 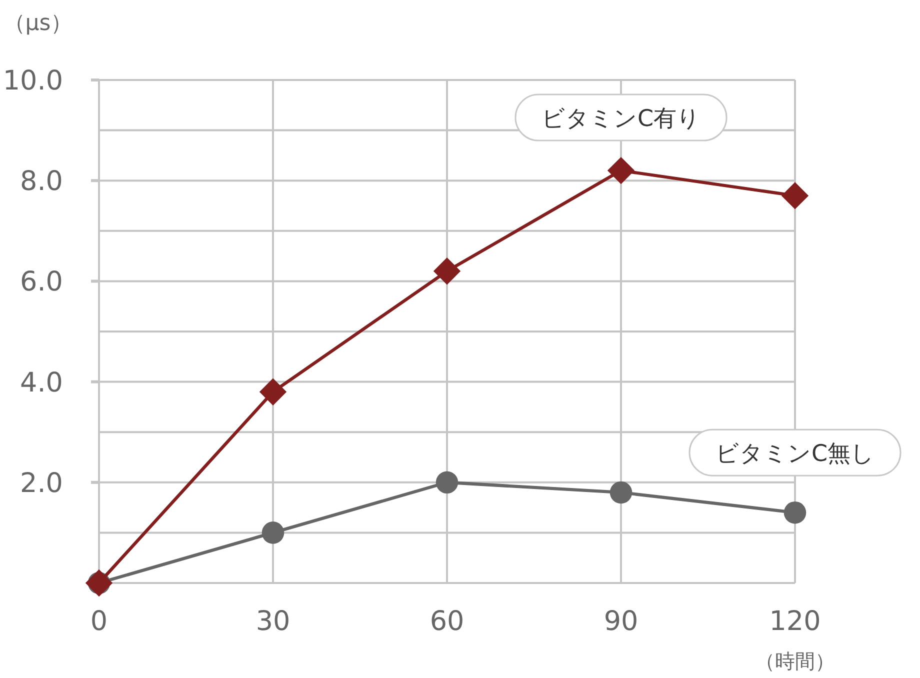 What do you see at coordinates (621, 119) in the screenshot?
I see `series-label: ビタミンC有り` at bounding box center [621, 119].